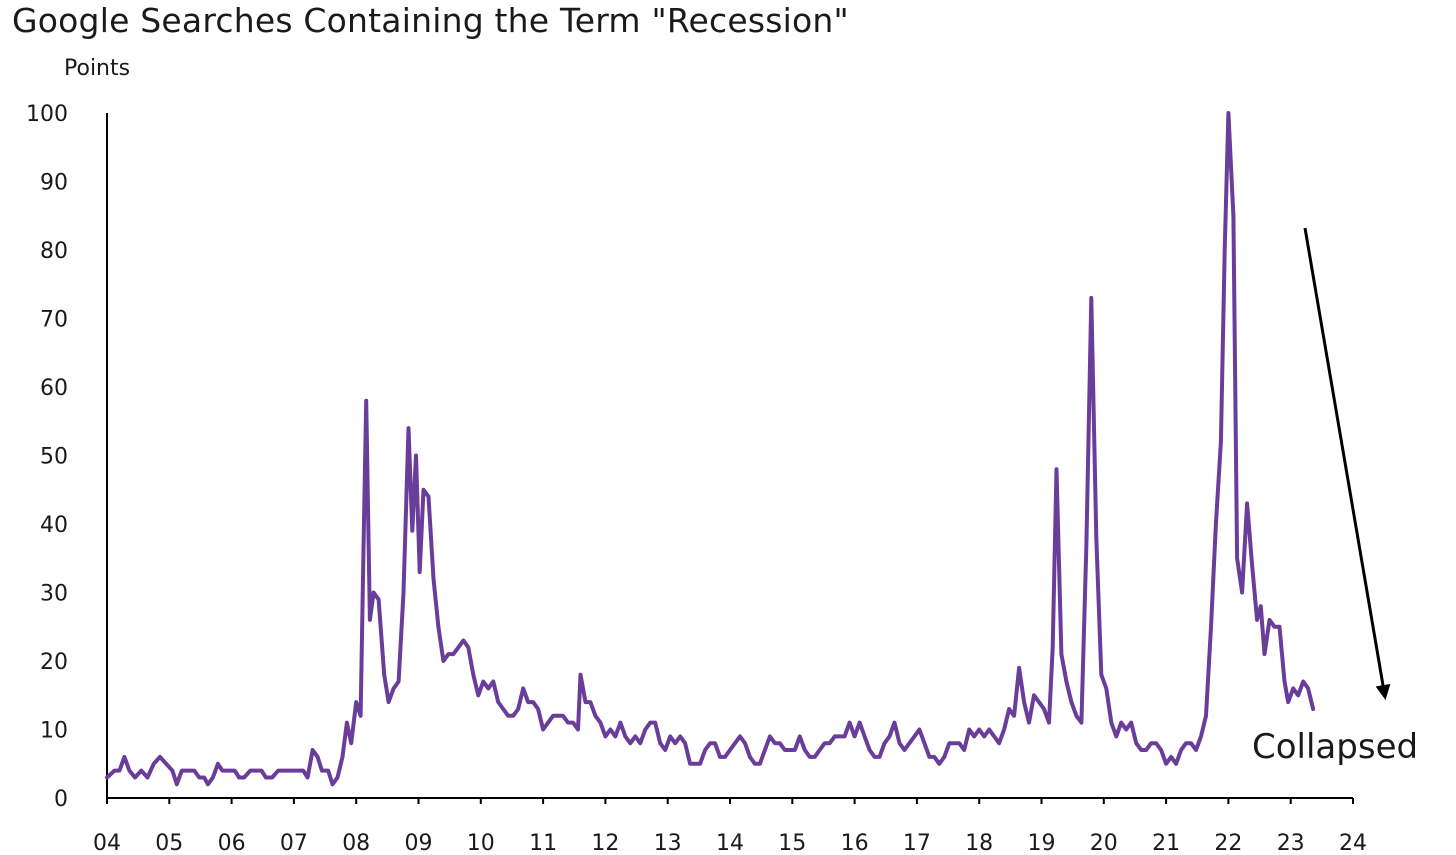 Image resolution: width=1456 pixels, height=855 pixels. Describe the element at coordinates (54, 731) in the screenshot. I see `y-tick-label: 10` at that location.